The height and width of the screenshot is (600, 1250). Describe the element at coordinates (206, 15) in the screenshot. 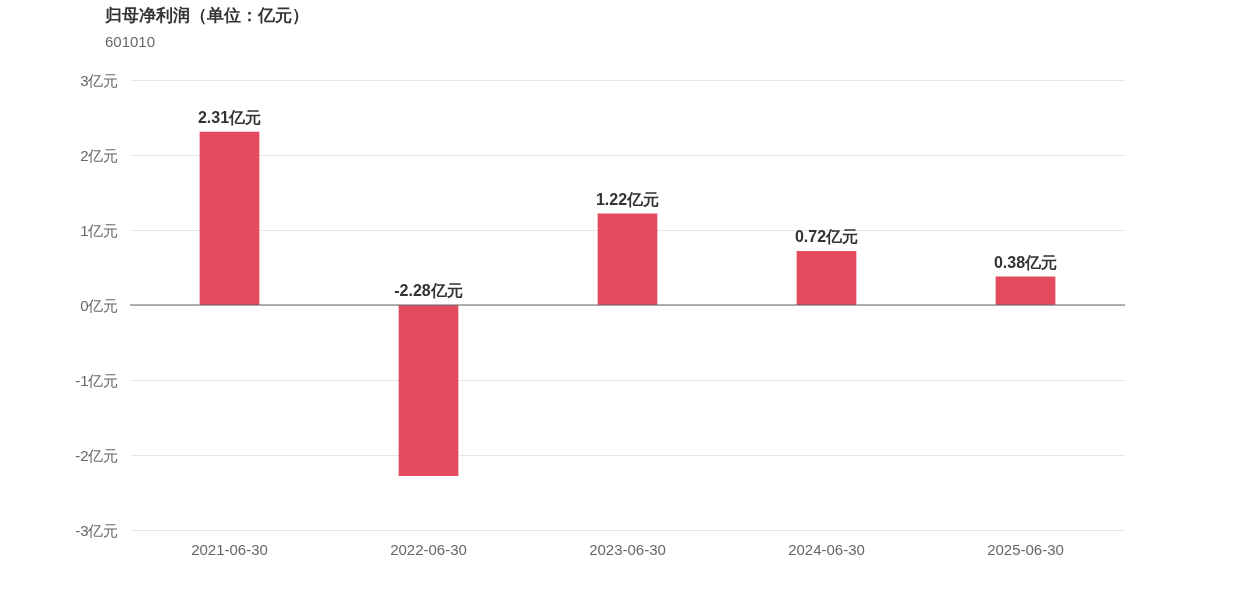

I see `chart-title: 归母净利润（单位：亿元）` at that location.